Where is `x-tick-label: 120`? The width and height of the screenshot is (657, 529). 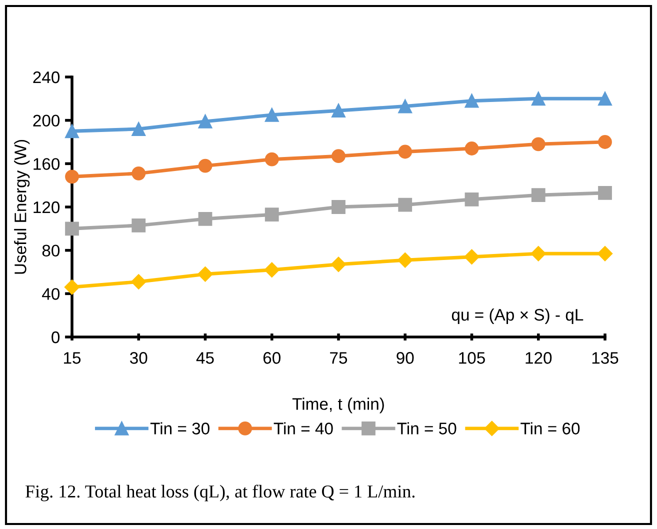
x-tick-label: 120 is located at coordinates (539, 358).